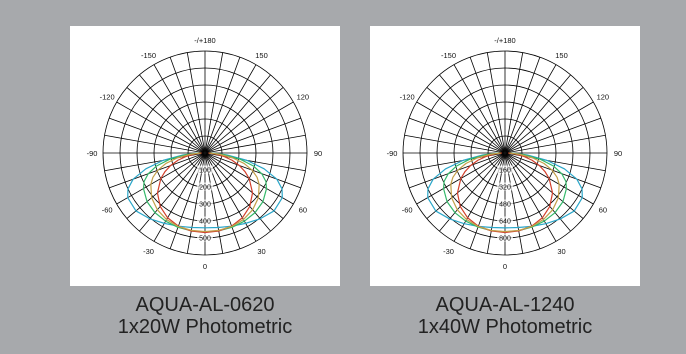  Describe the element at coordinates (505, 305) in the screenshot. I see `model-name: AQUA-AL-1240` at that location.